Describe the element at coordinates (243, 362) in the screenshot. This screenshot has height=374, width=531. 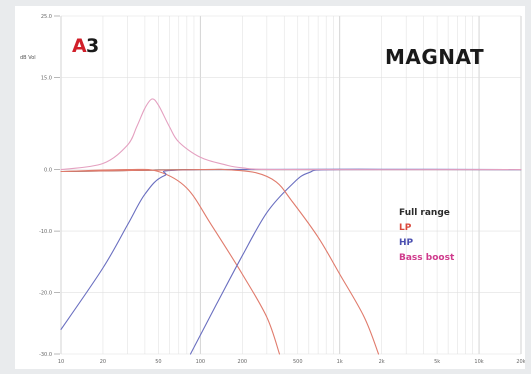
I see `x-tick-label: 200` at that location.